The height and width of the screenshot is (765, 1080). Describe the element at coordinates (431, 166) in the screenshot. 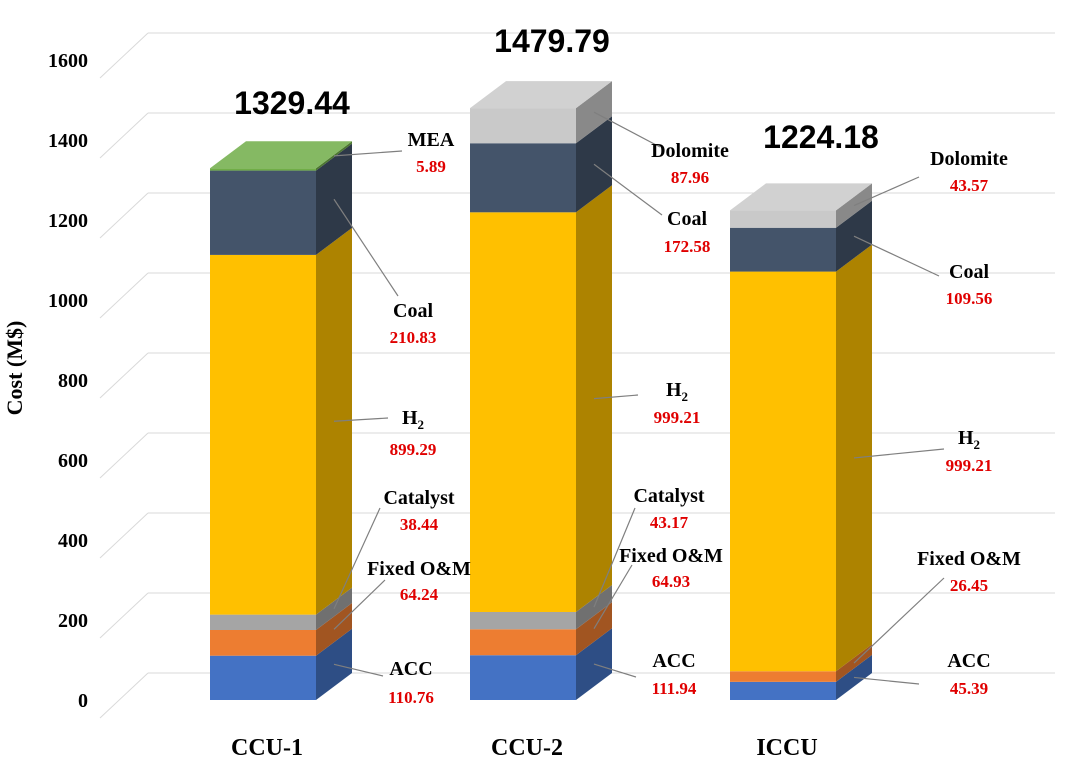

I see `annotation-value: 5.89` at that location.